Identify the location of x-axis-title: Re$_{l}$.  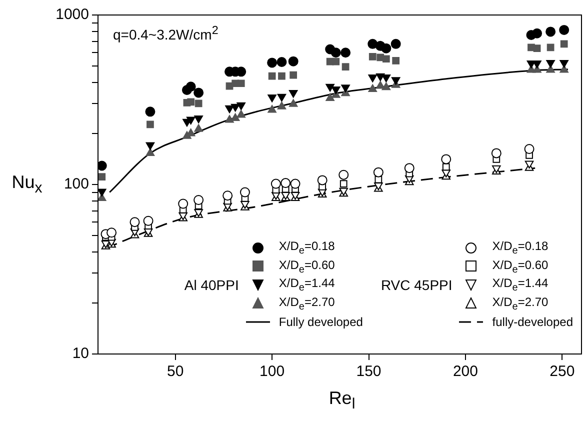
(342, 400).